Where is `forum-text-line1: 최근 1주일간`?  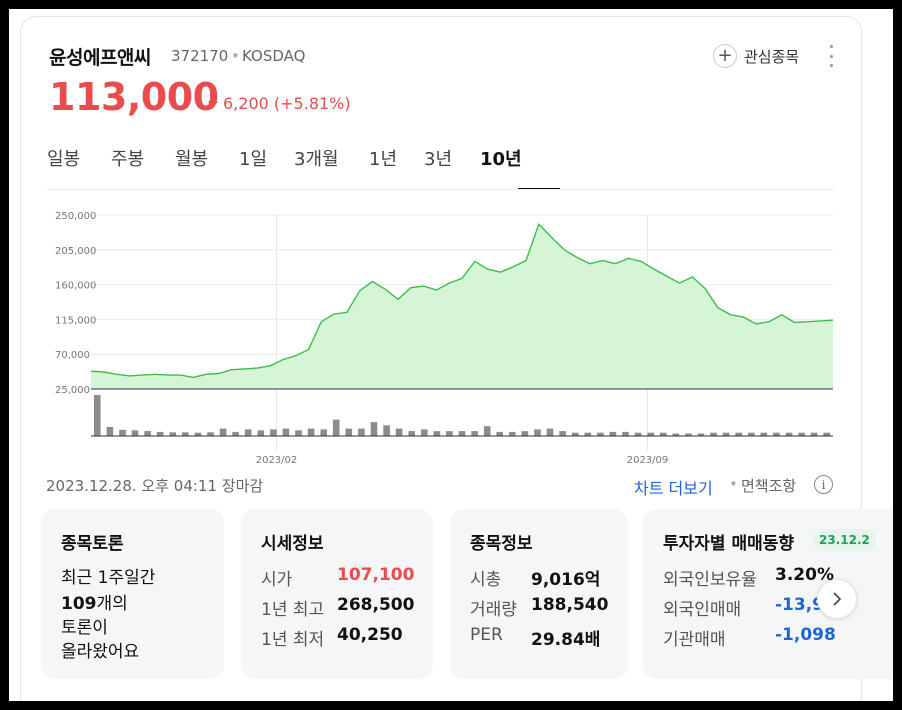
forum-text-line1: 최근 1주일간 is located at coordinates (108, 578).